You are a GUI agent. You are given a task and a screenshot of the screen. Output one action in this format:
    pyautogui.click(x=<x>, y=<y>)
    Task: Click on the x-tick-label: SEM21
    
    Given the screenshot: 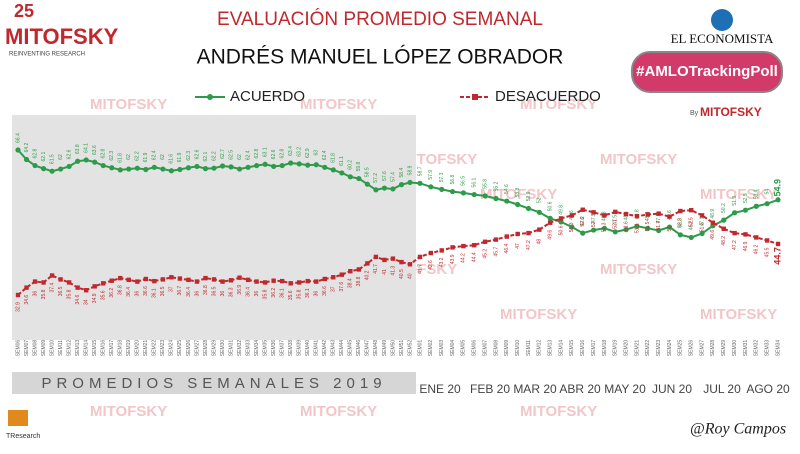 What is the action you would take?
    pyautogui.click(x=637, y=348)
    